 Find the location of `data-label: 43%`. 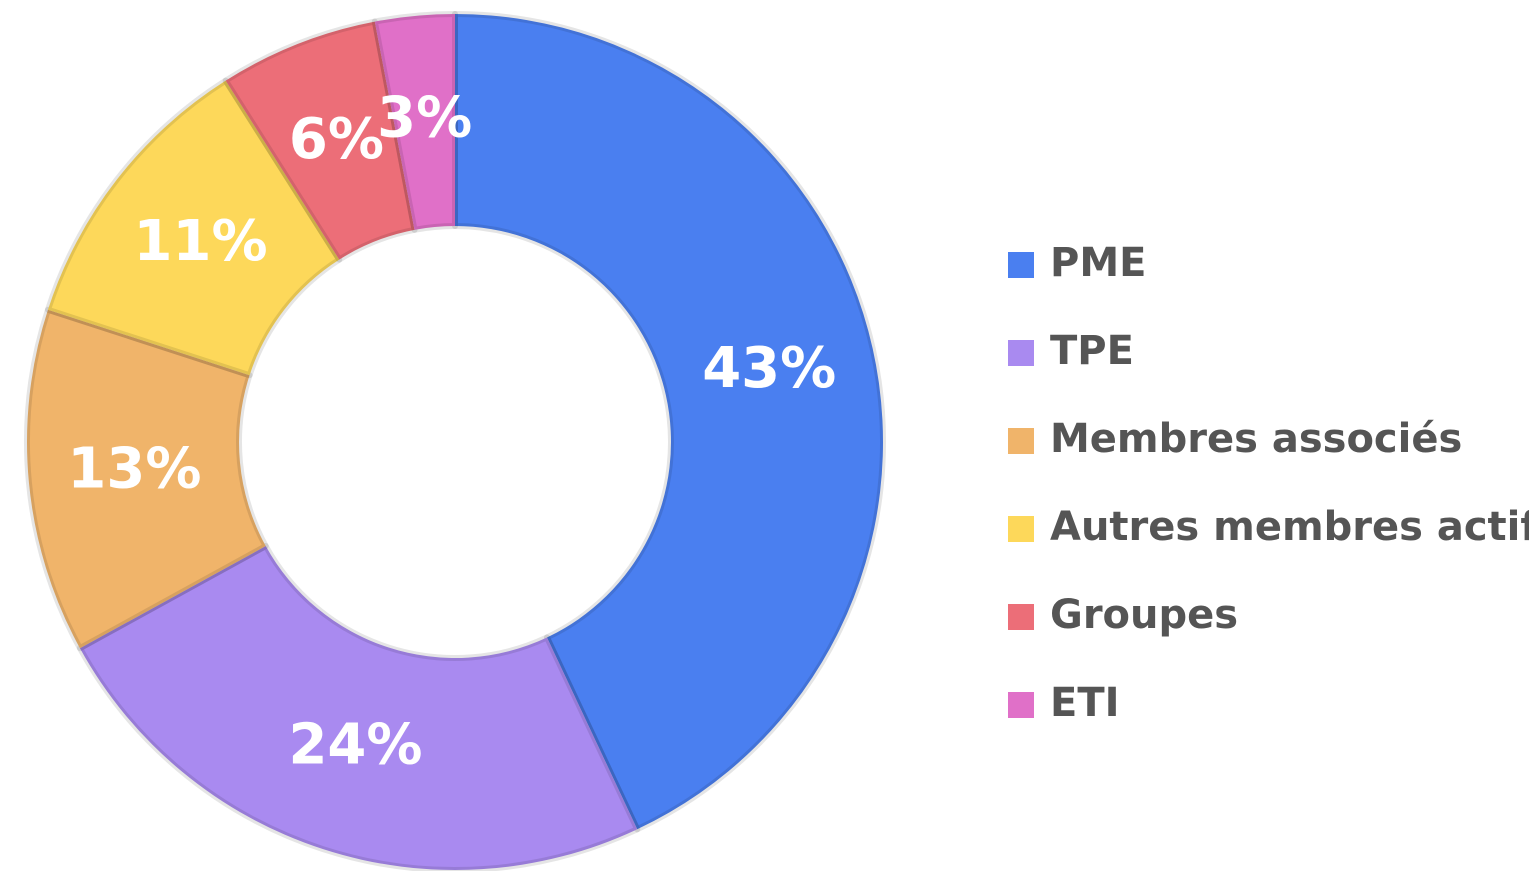

data-label: 43% is located at coordinates (769, 368).